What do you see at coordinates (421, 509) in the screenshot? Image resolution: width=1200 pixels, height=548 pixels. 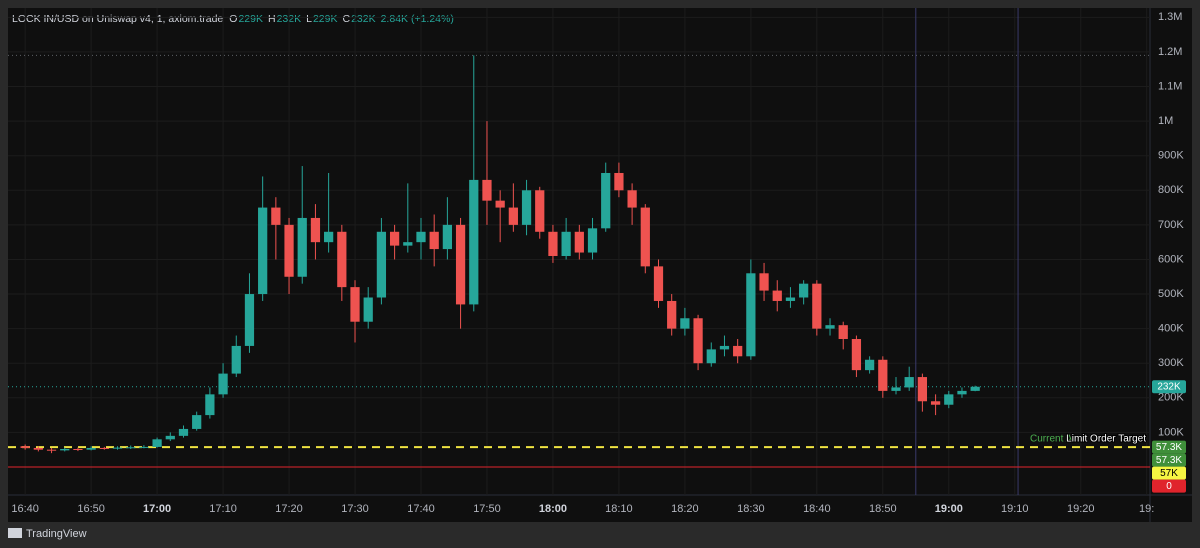 I see `x-tick-label: 17:40` at bounding box center [421, 509].